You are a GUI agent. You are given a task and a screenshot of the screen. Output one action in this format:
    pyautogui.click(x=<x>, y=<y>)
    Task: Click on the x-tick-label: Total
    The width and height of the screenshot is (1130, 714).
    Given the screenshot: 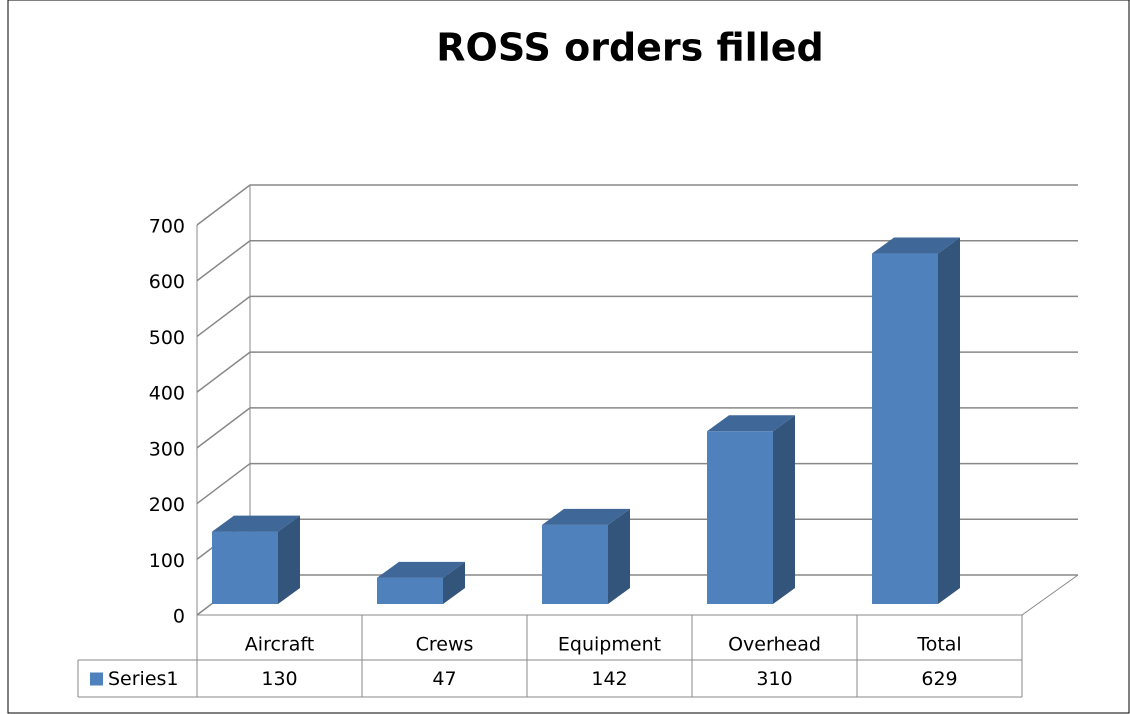 What is the action you would take?
    pyautogui.click(x=938, y=645)
    